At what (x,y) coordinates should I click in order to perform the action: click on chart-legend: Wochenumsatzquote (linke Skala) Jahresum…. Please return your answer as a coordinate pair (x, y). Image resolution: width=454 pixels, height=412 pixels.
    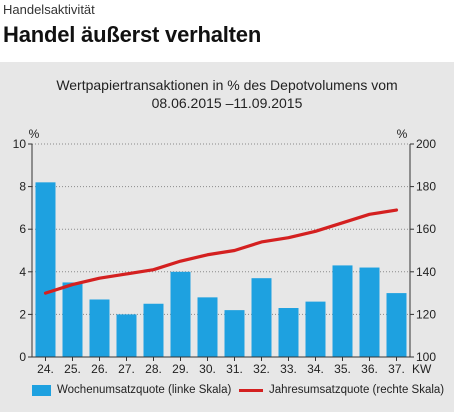
    Looking at the image, I should click on (227, 394).